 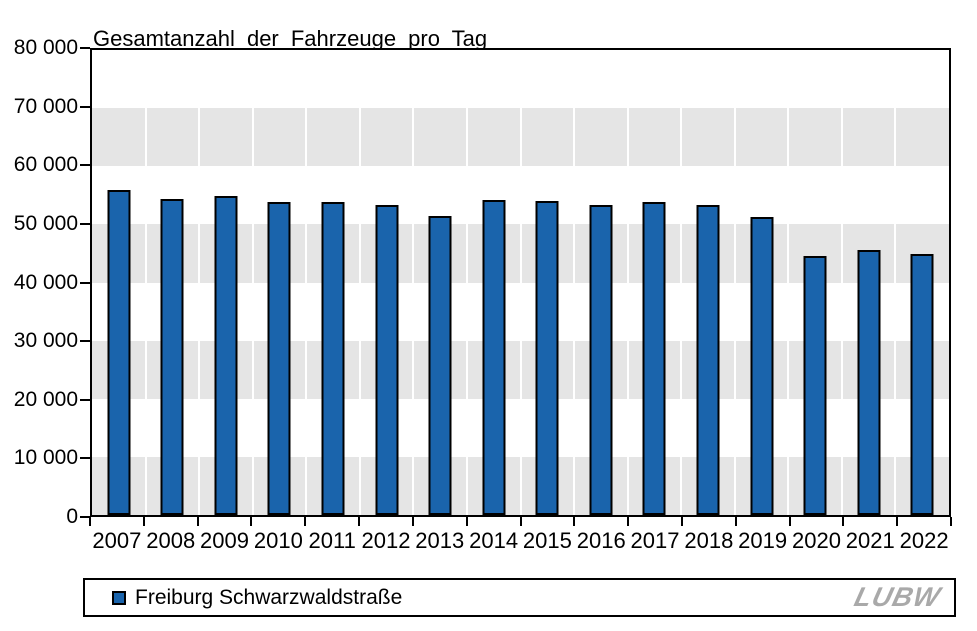 I want to click on x-tick-label: 2011, so click(x=332, y=540).